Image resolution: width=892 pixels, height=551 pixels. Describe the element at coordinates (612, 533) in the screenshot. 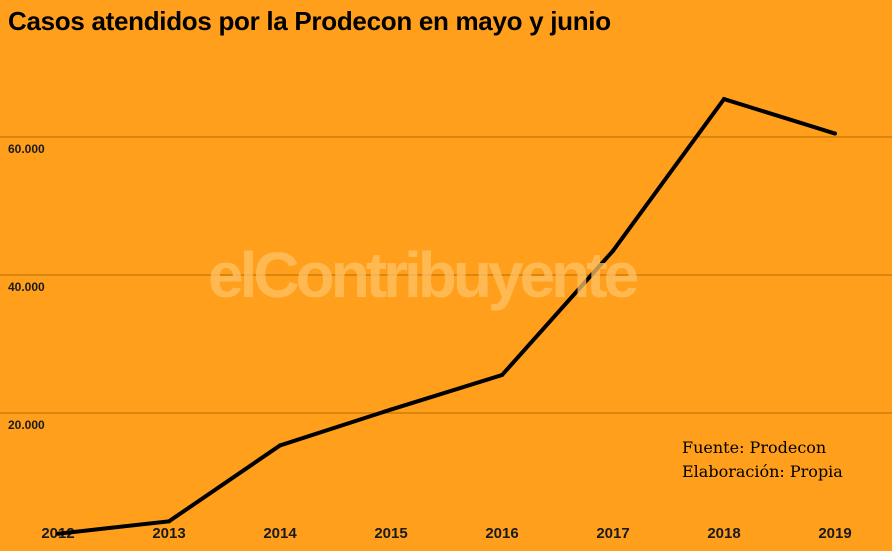

I see `x-tick-label: 2017` at that location.